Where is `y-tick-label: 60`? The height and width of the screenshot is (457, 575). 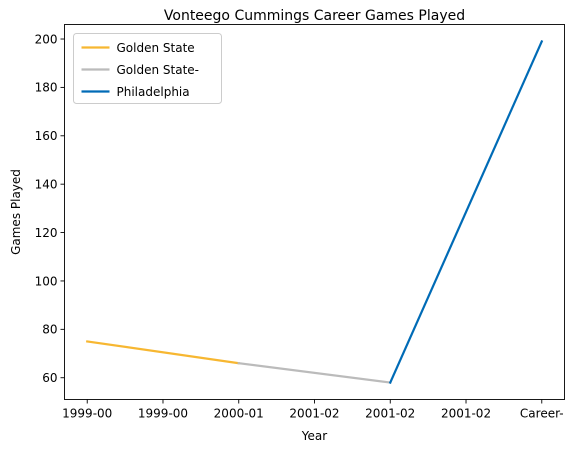 y-tick-label: 60 is located at coordinates (49, 378).